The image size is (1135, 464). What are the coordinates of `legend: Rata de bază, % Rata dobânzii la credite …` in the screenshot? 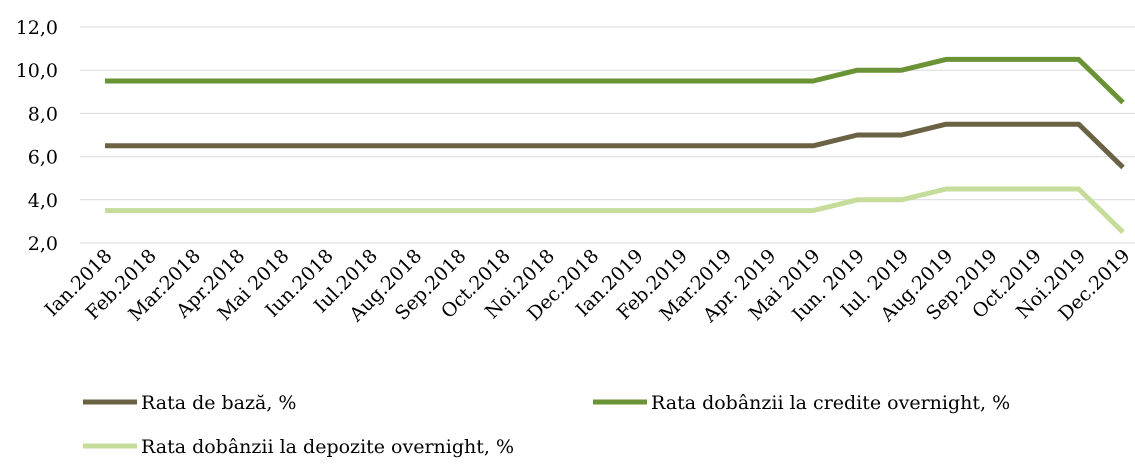 It's located at (546, 425).